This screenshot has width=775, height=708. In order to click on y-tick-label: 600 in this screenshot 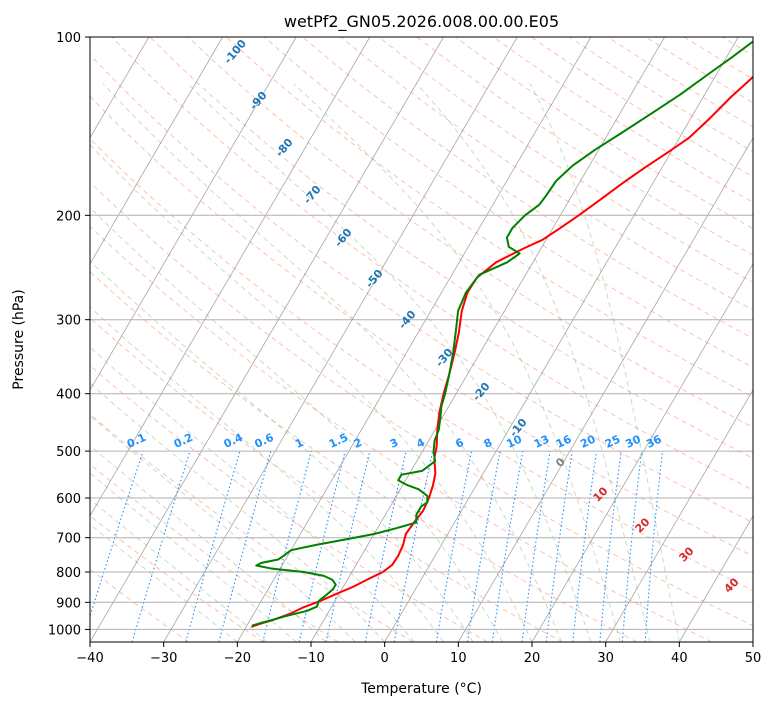, I will do `click(68, 499)`.